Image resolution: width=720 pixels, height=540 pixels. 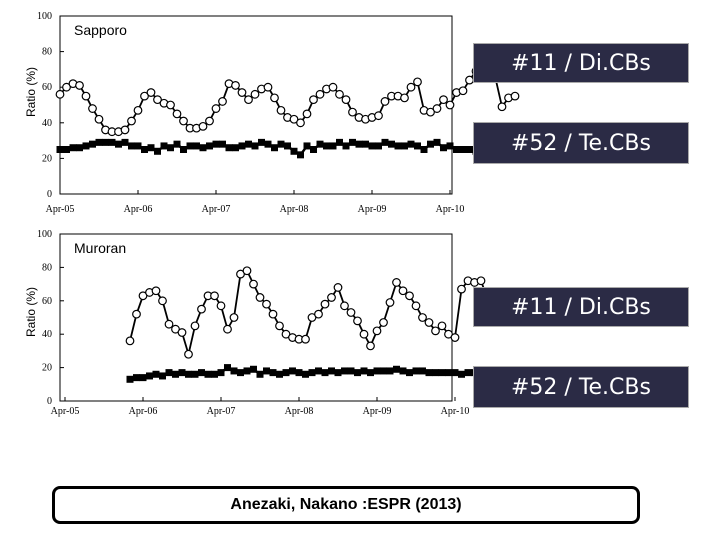 What do you see at coordinates (47, 158) in the screenshot?
I see `sapporo-y-tick-label: 20` at bounding box center [47, 158].